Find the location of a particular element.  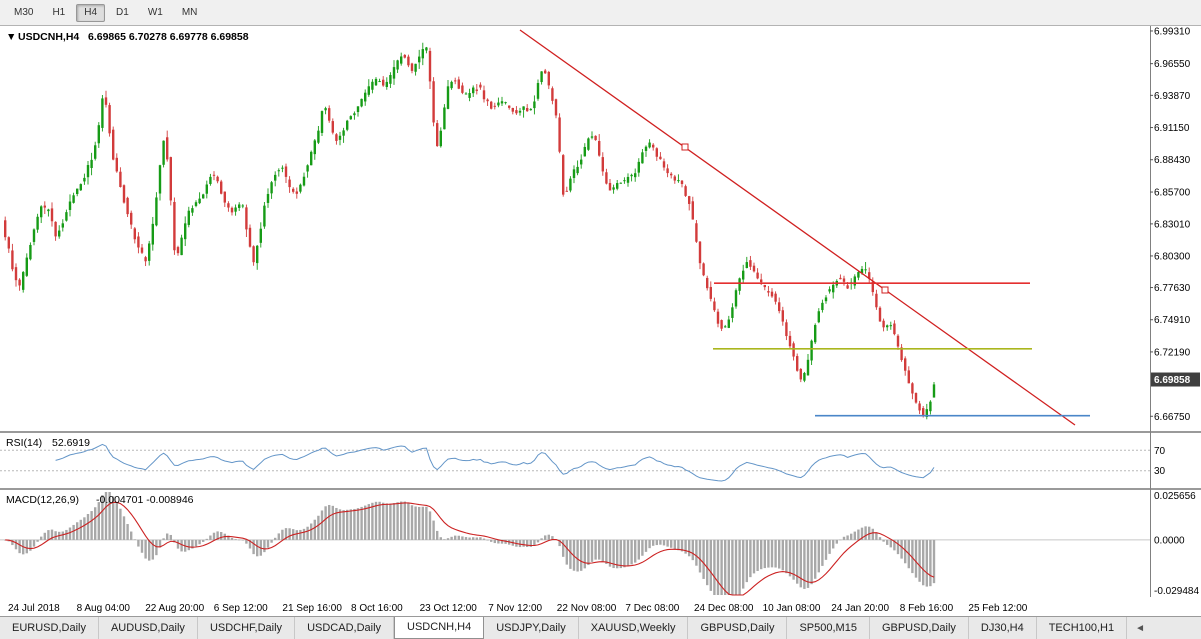

macd-histogram is located at coordinates (470, 543).